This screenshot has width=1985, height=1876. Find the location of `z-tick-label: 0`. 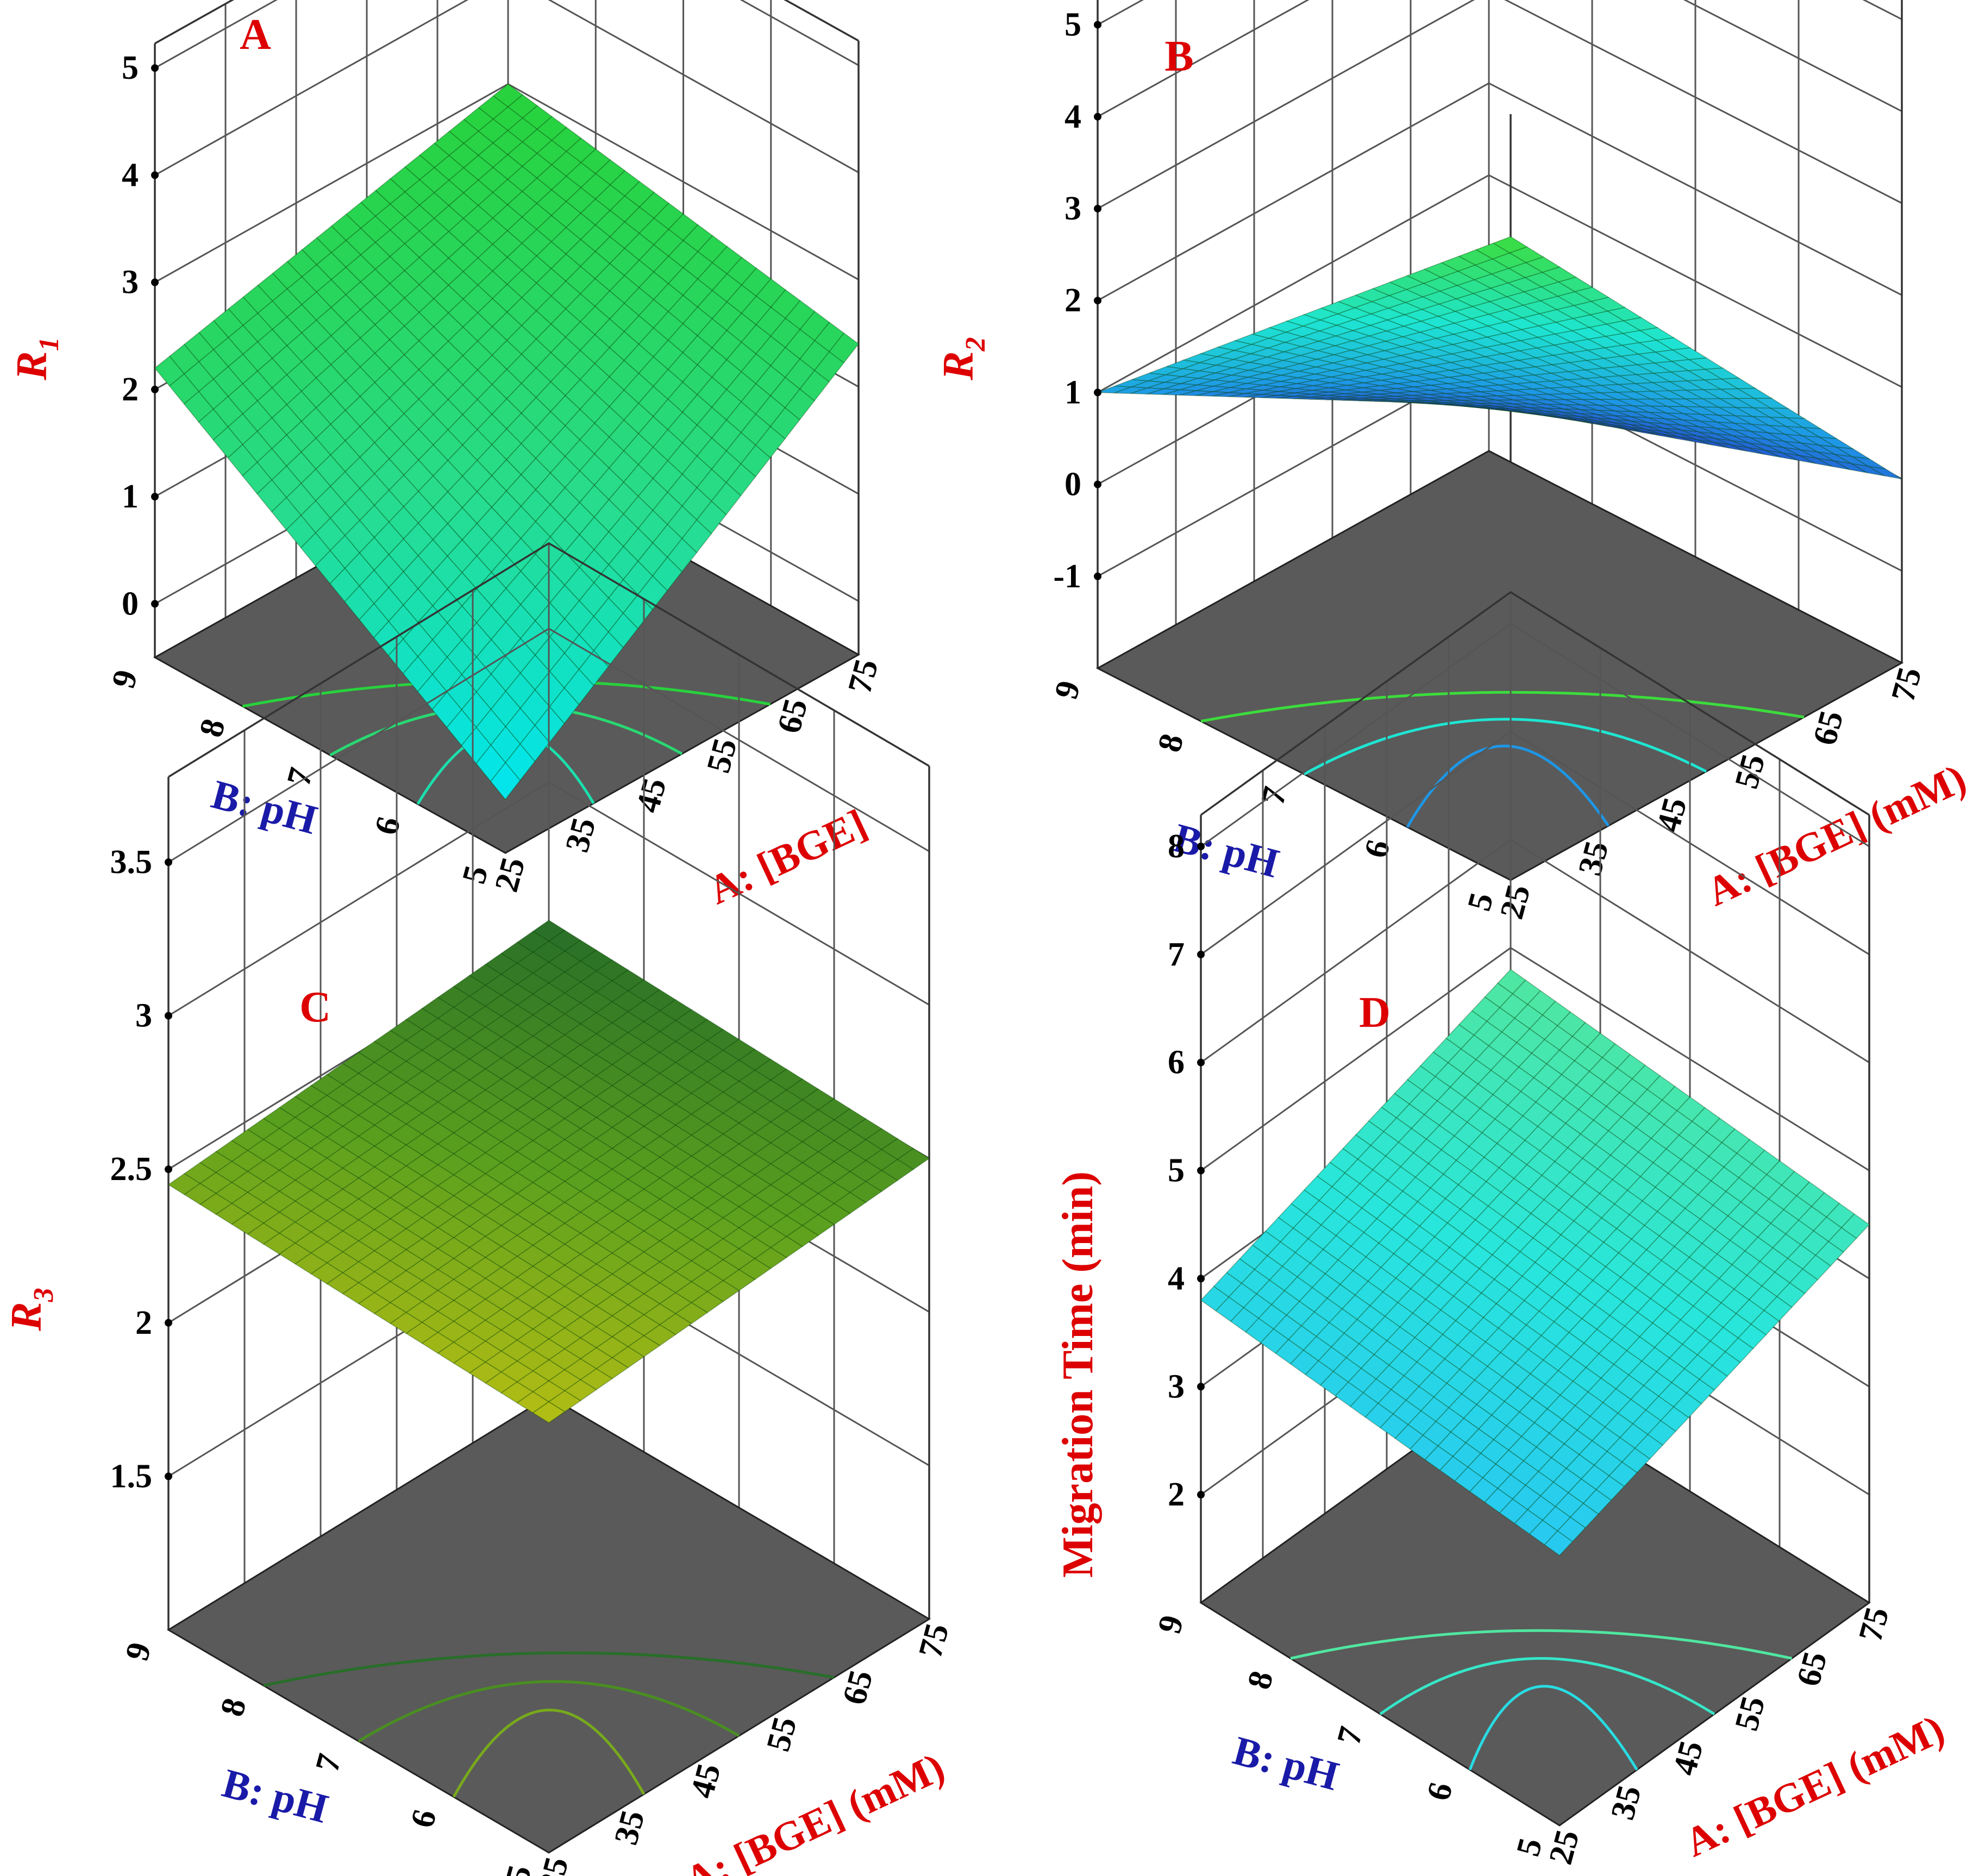

z-tick-label: 0 is located at coordinates (1072, 484).